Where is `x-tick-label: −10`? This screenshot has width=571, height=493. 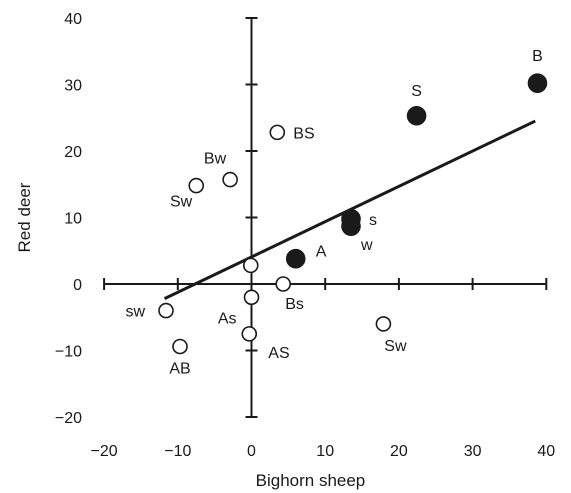 x-tick-label: −10 is located at coordinates (177, 451).